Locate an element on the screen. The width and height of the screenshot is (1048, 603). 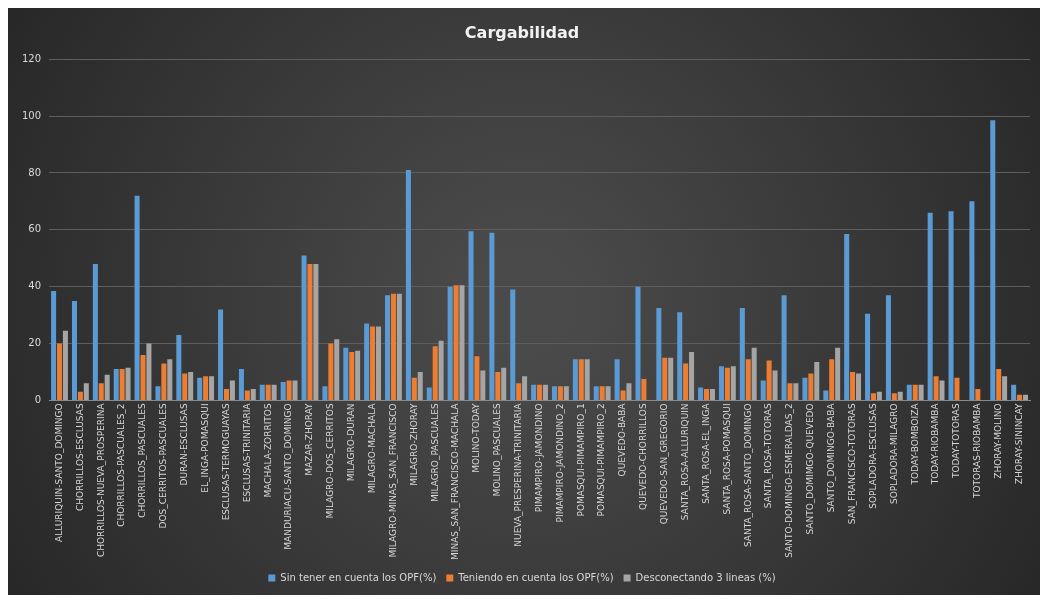
x-tick-label: SANTO_DOMIMGO-QUEVEDO is located at coordinates (810, 469).